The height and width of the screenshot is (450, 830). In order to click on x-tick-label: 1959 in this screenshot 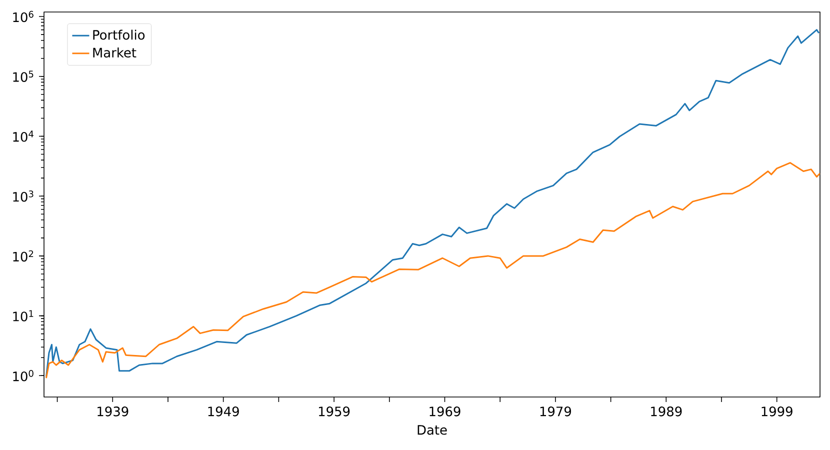, I will do `click(334, 411)`.